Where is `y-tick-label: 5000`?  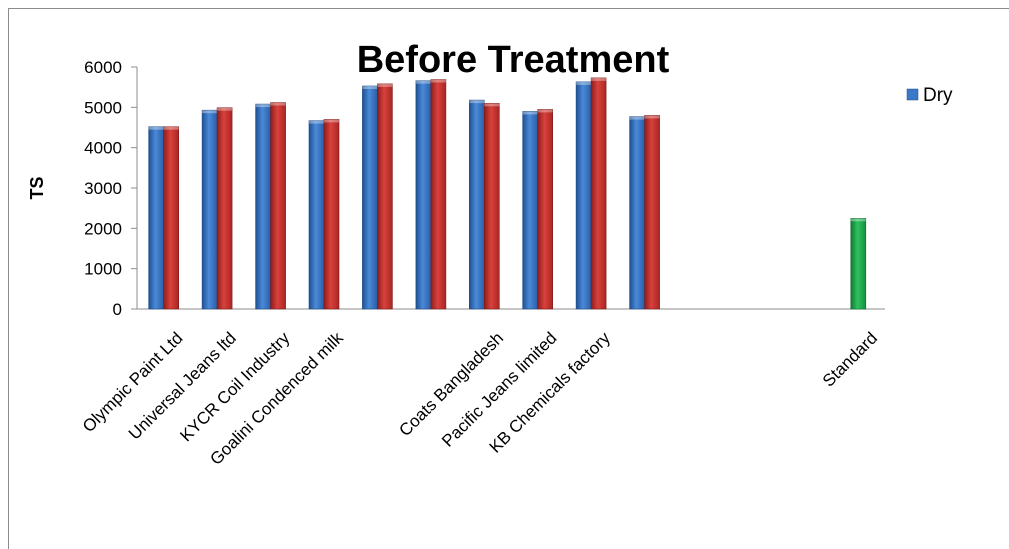
y-tick-label: 5000 is located at coordinates (103, 107).